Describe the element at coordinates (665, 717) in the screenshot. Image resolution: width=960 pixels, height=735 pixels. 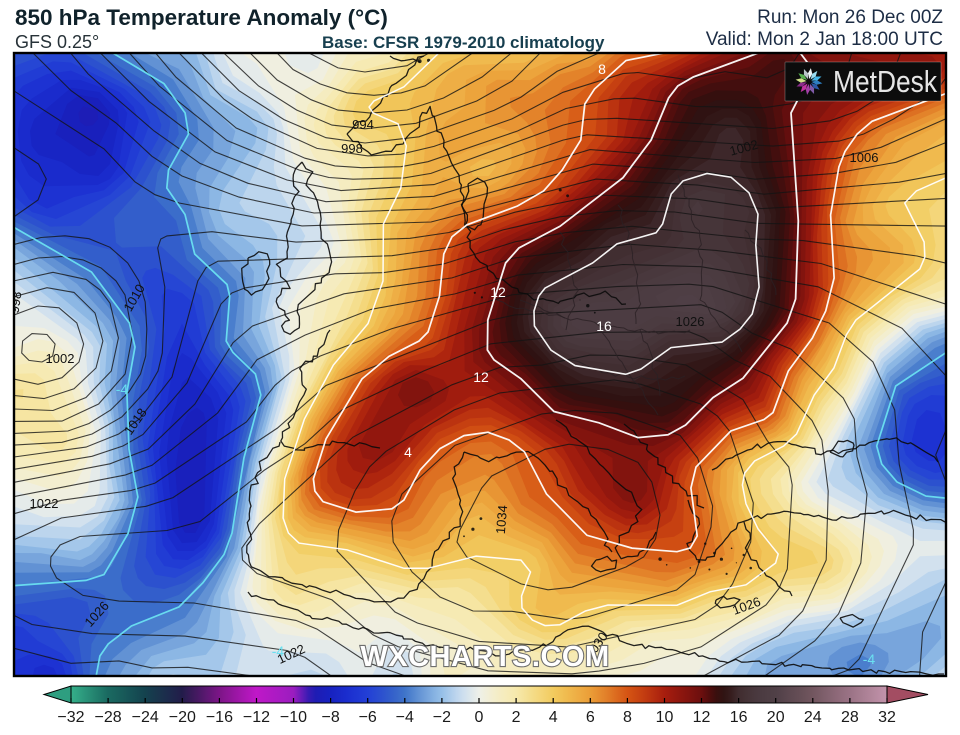
I see `svg-text: 10` at that location.